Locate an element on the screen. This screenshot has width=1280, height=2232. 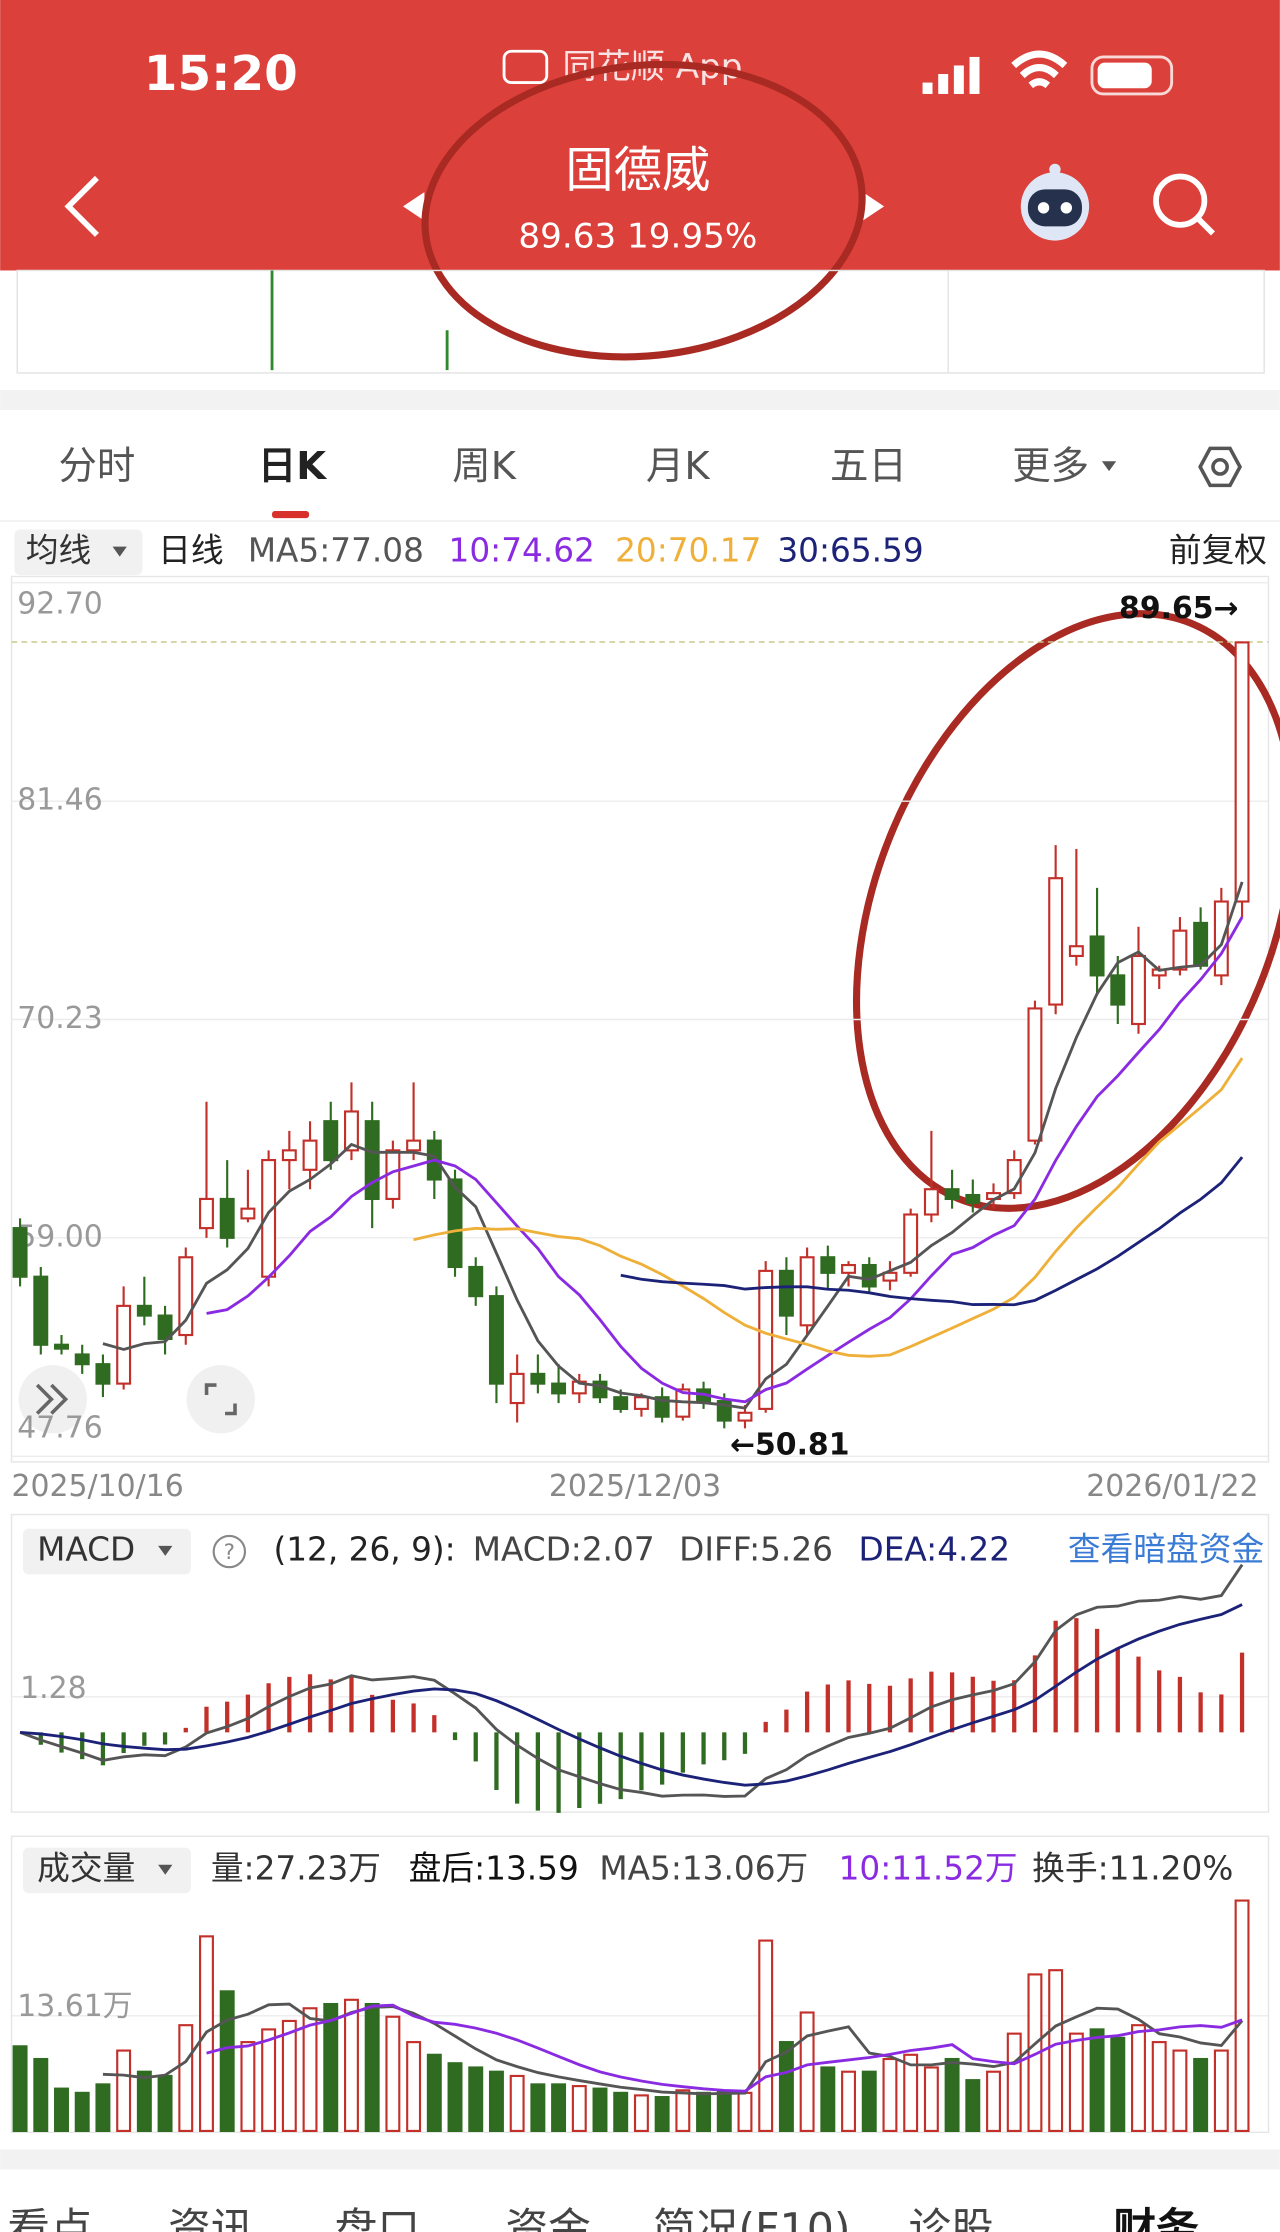
tab: 五日 is located at coordinates (868, 466).